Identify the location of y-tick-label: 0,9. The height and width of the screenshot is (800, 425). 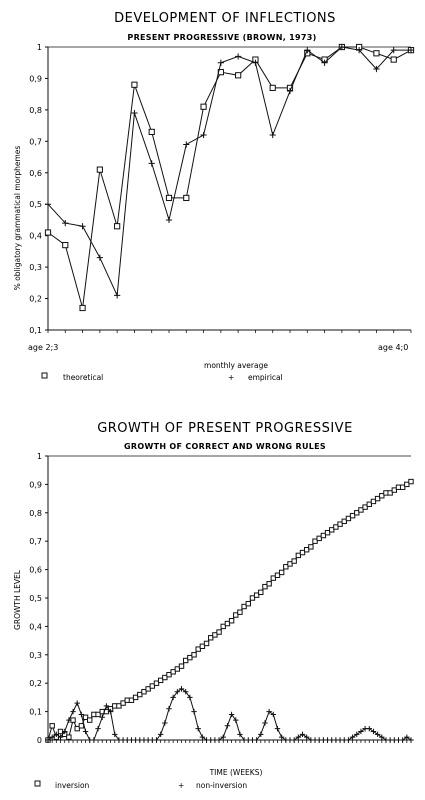
(35, 78).